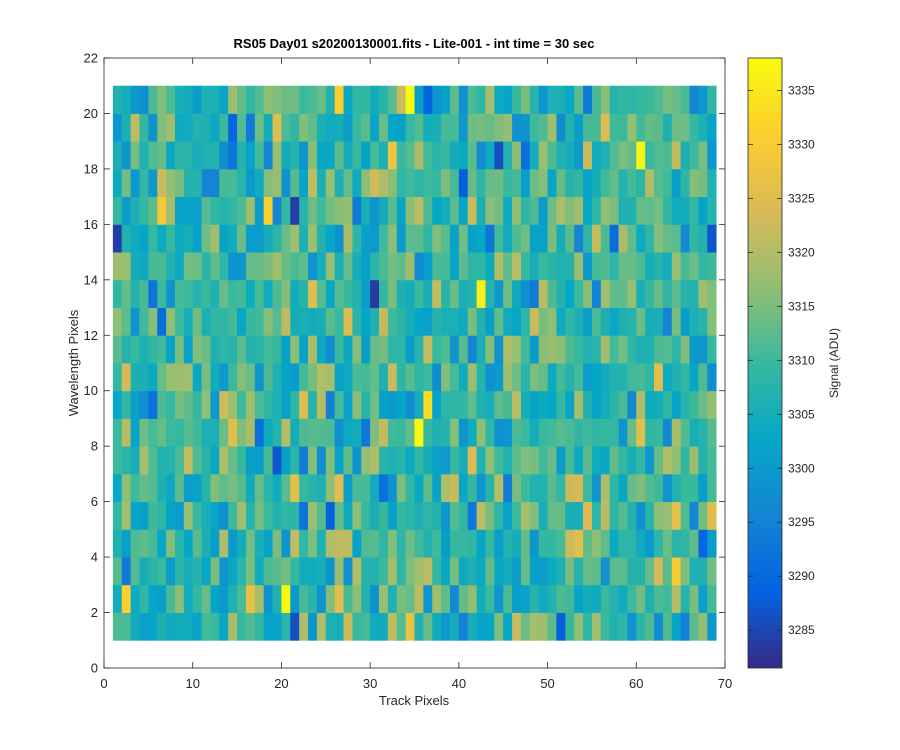 The height and width of the screenshot is (750, 900). I want to click on colorbar-scale, so click(765, 363).